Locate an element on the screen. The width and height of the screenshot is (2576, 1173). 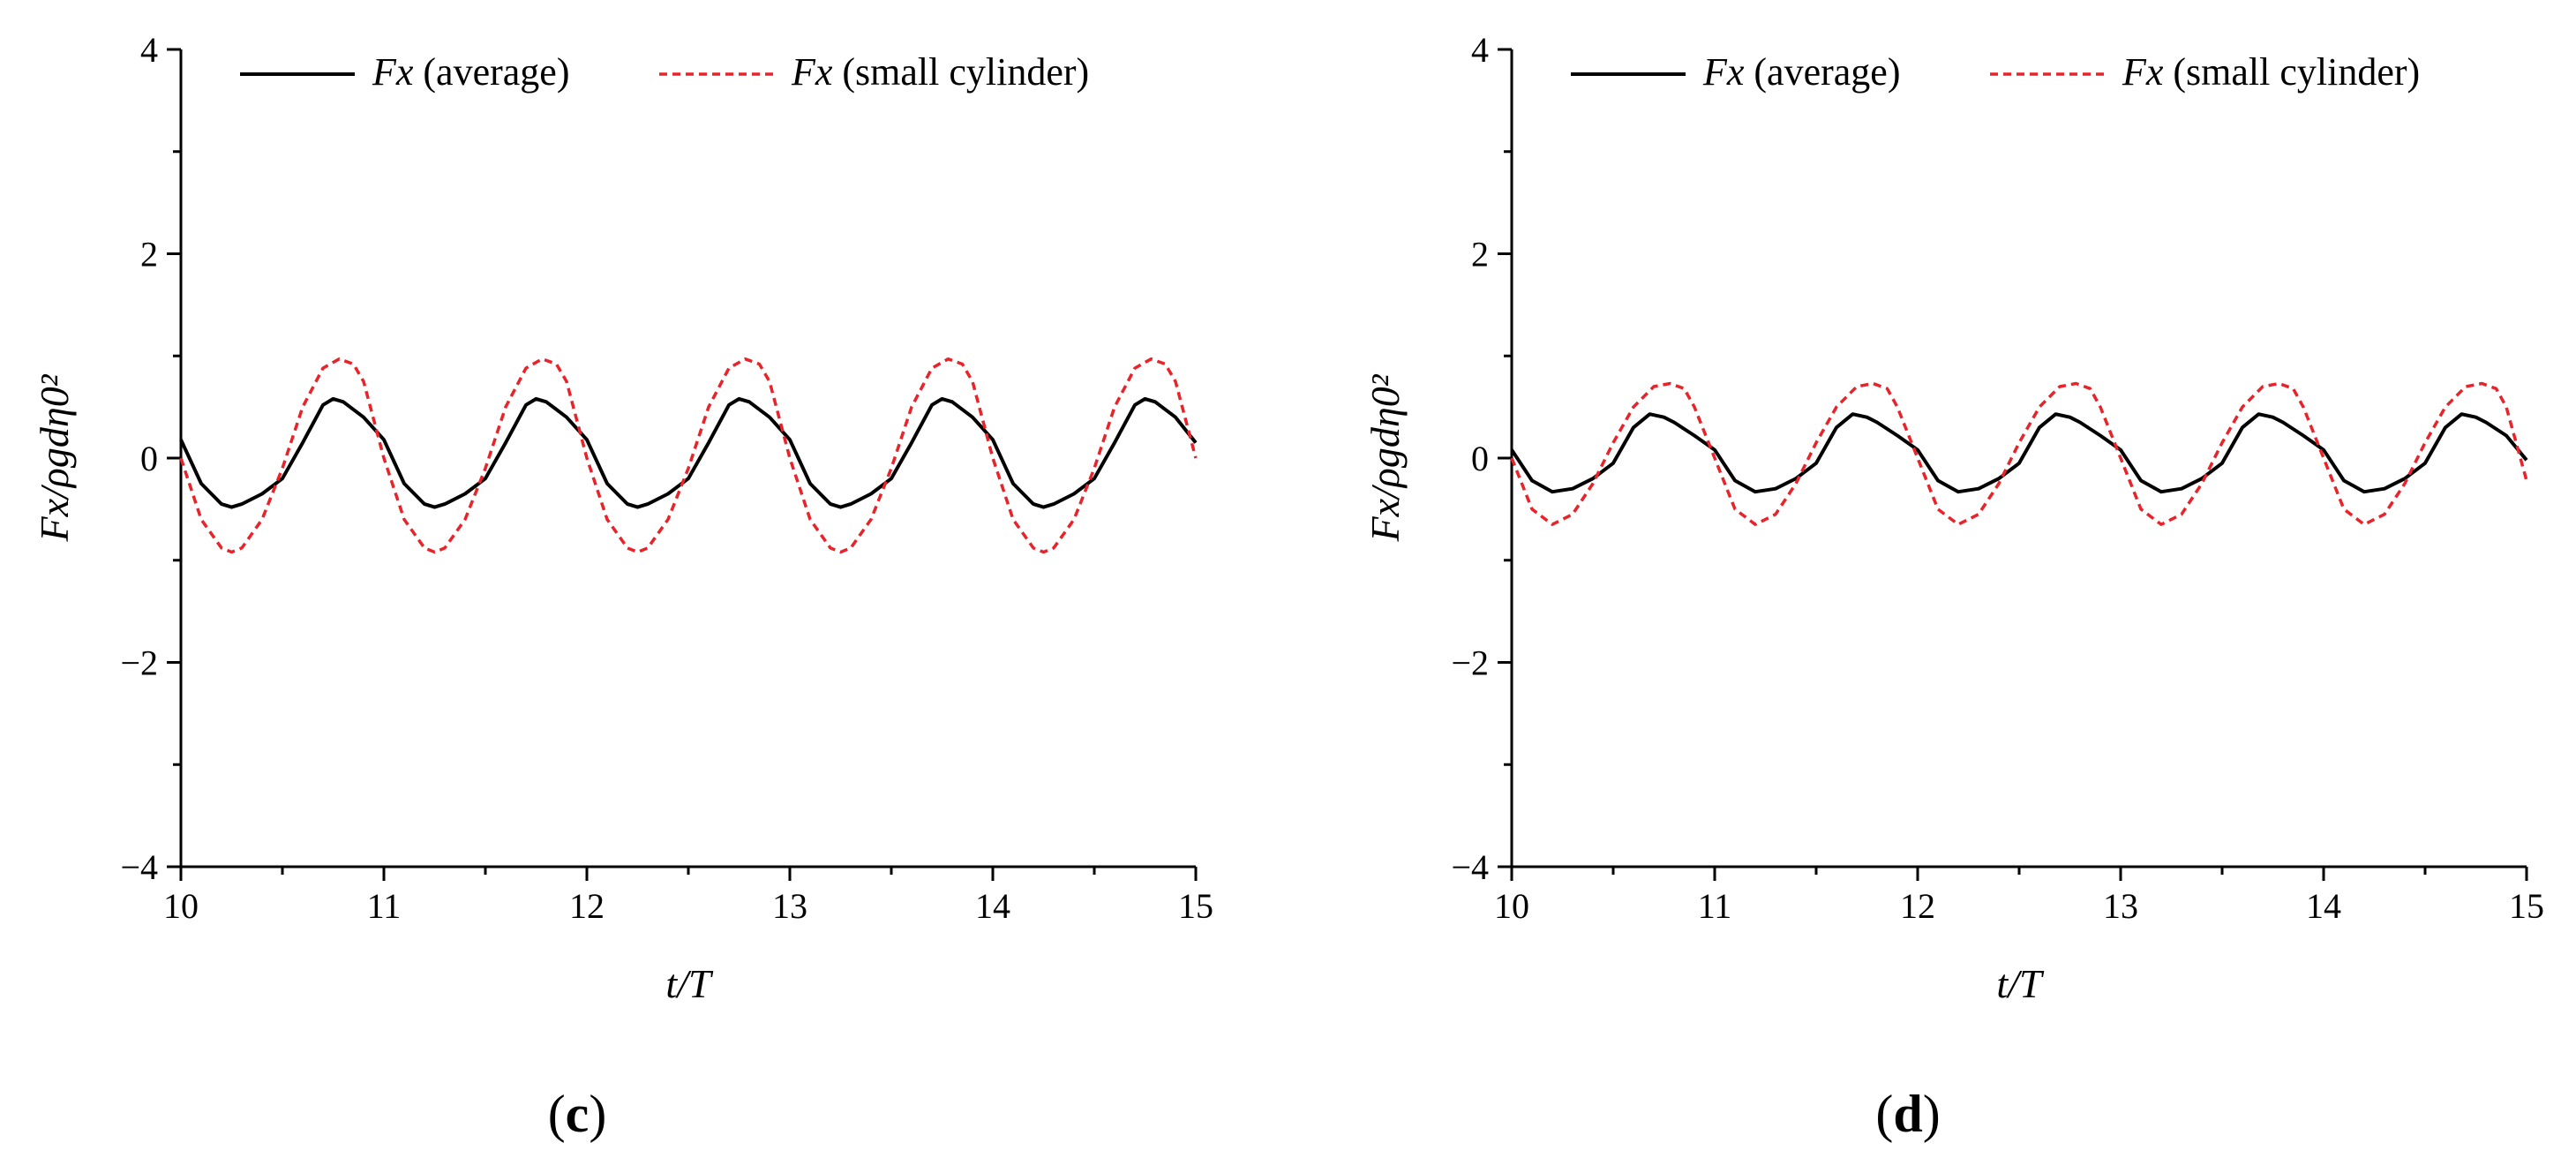
panel-letter: d is located at coordinates (1907, 1114).